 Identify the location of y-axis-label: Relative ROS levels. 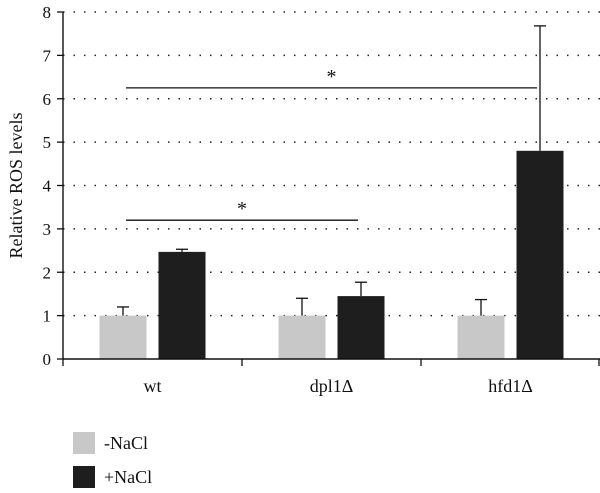
(16, 186).